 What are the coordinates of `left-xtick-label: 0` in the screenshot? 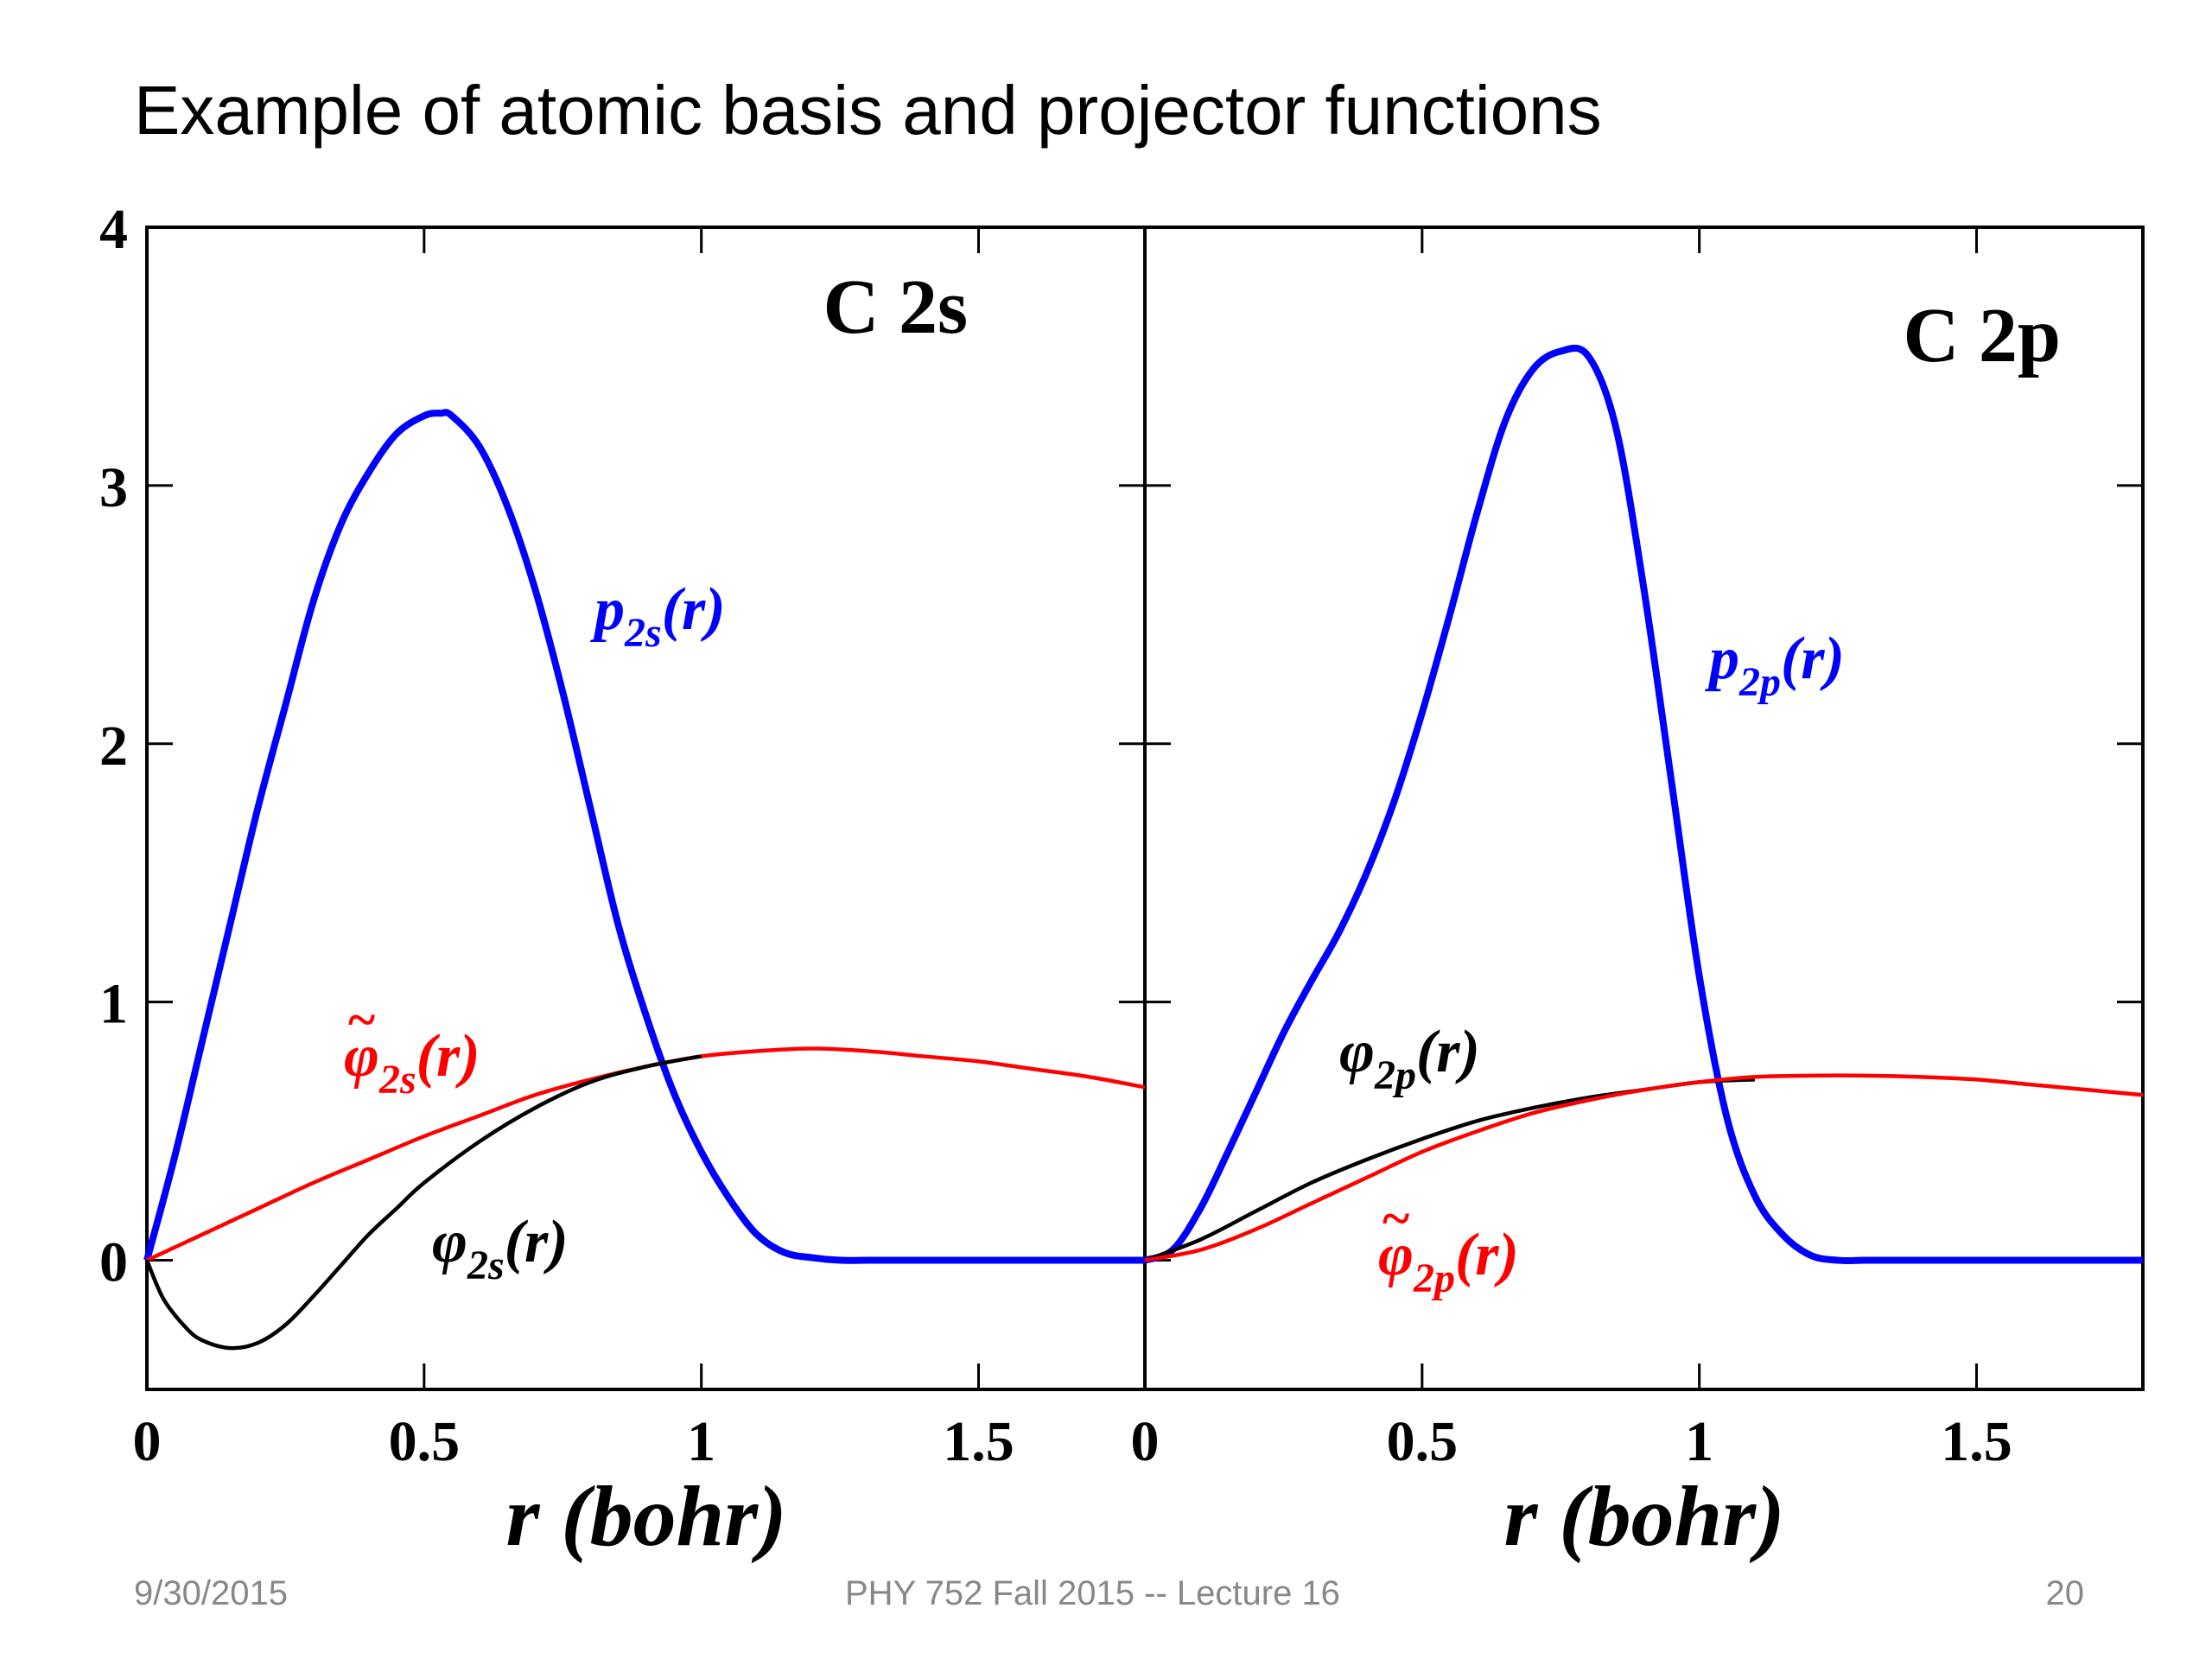 It's located at (147, 1441).